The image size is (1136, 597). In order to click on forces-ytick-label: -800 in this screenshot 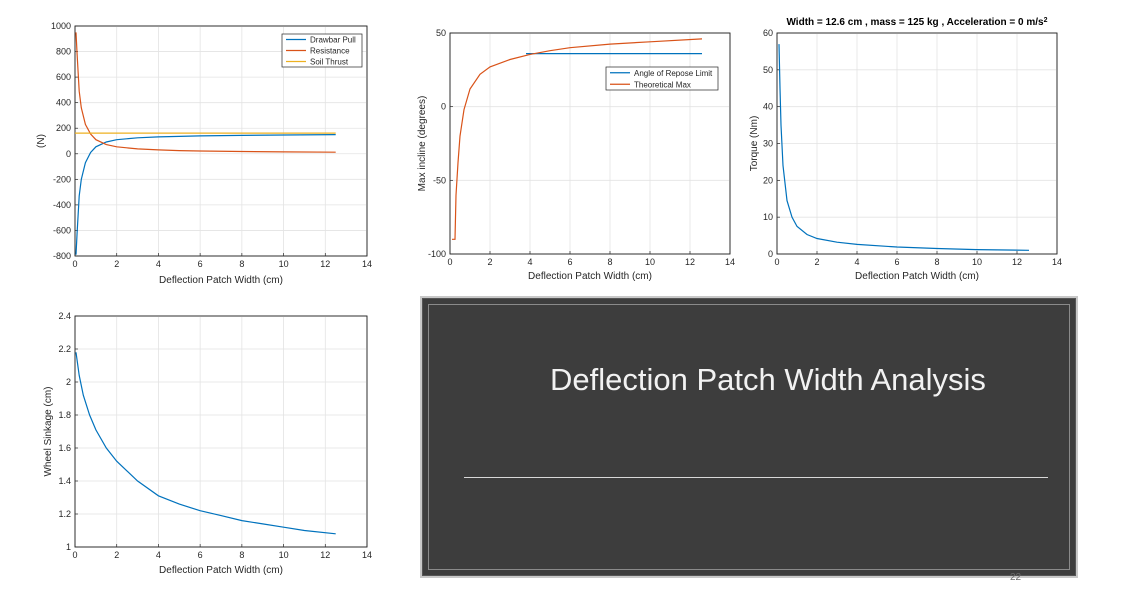, I will do `click(62, 256)`.